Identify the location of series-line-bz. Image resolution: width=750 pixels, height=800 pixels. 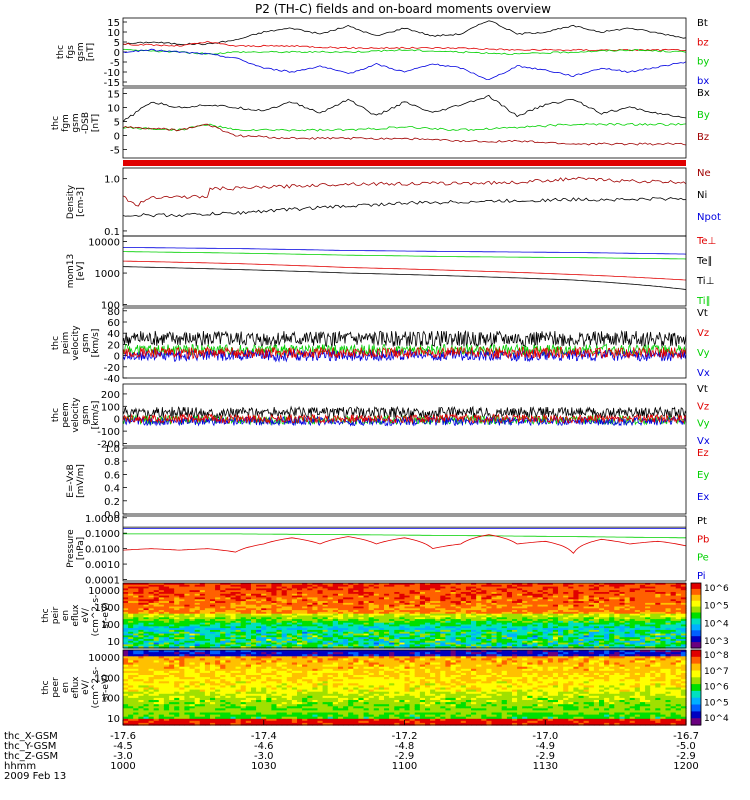
(404, 46).